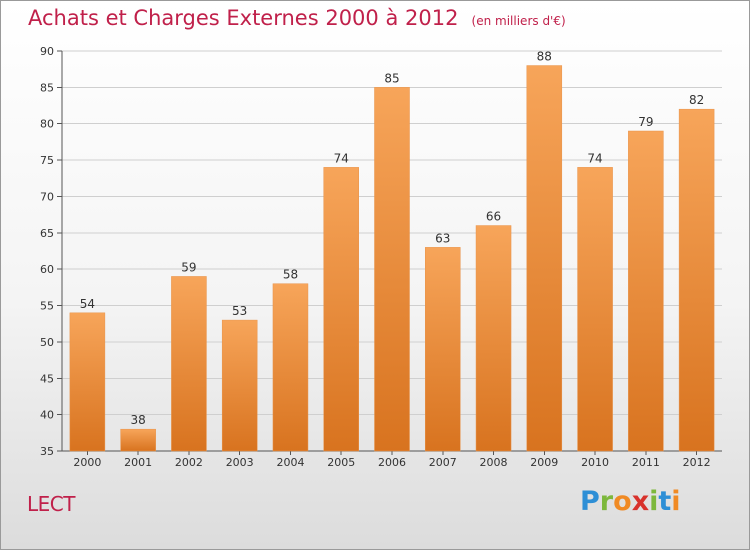  Describe the element at coordinates (640, 501) in the screenshot. I see `logo-letter: x` at that location.